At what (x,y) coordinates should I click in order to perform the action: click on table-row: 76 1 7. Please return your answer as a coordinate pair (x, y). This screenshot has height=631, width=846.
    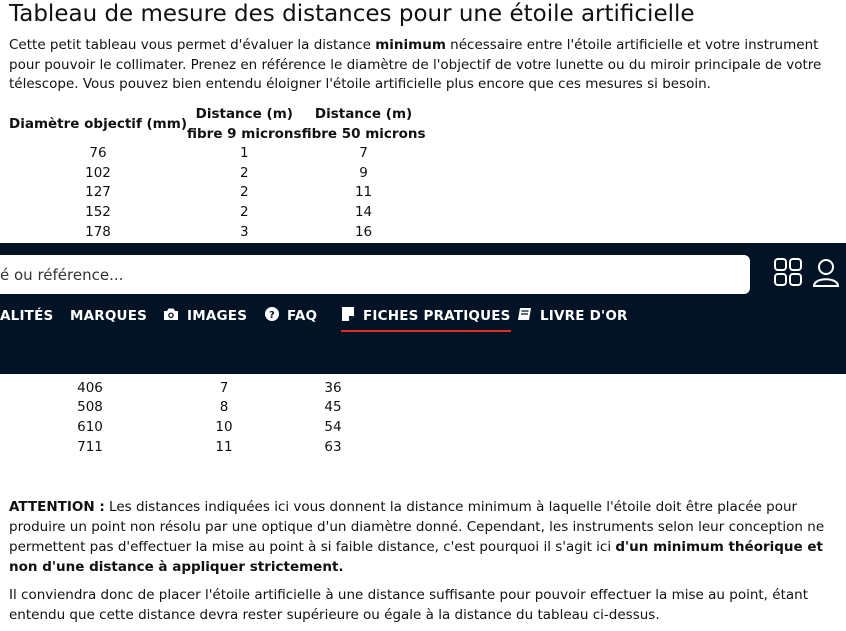
    Looking at the image, I should click on (217, 154).